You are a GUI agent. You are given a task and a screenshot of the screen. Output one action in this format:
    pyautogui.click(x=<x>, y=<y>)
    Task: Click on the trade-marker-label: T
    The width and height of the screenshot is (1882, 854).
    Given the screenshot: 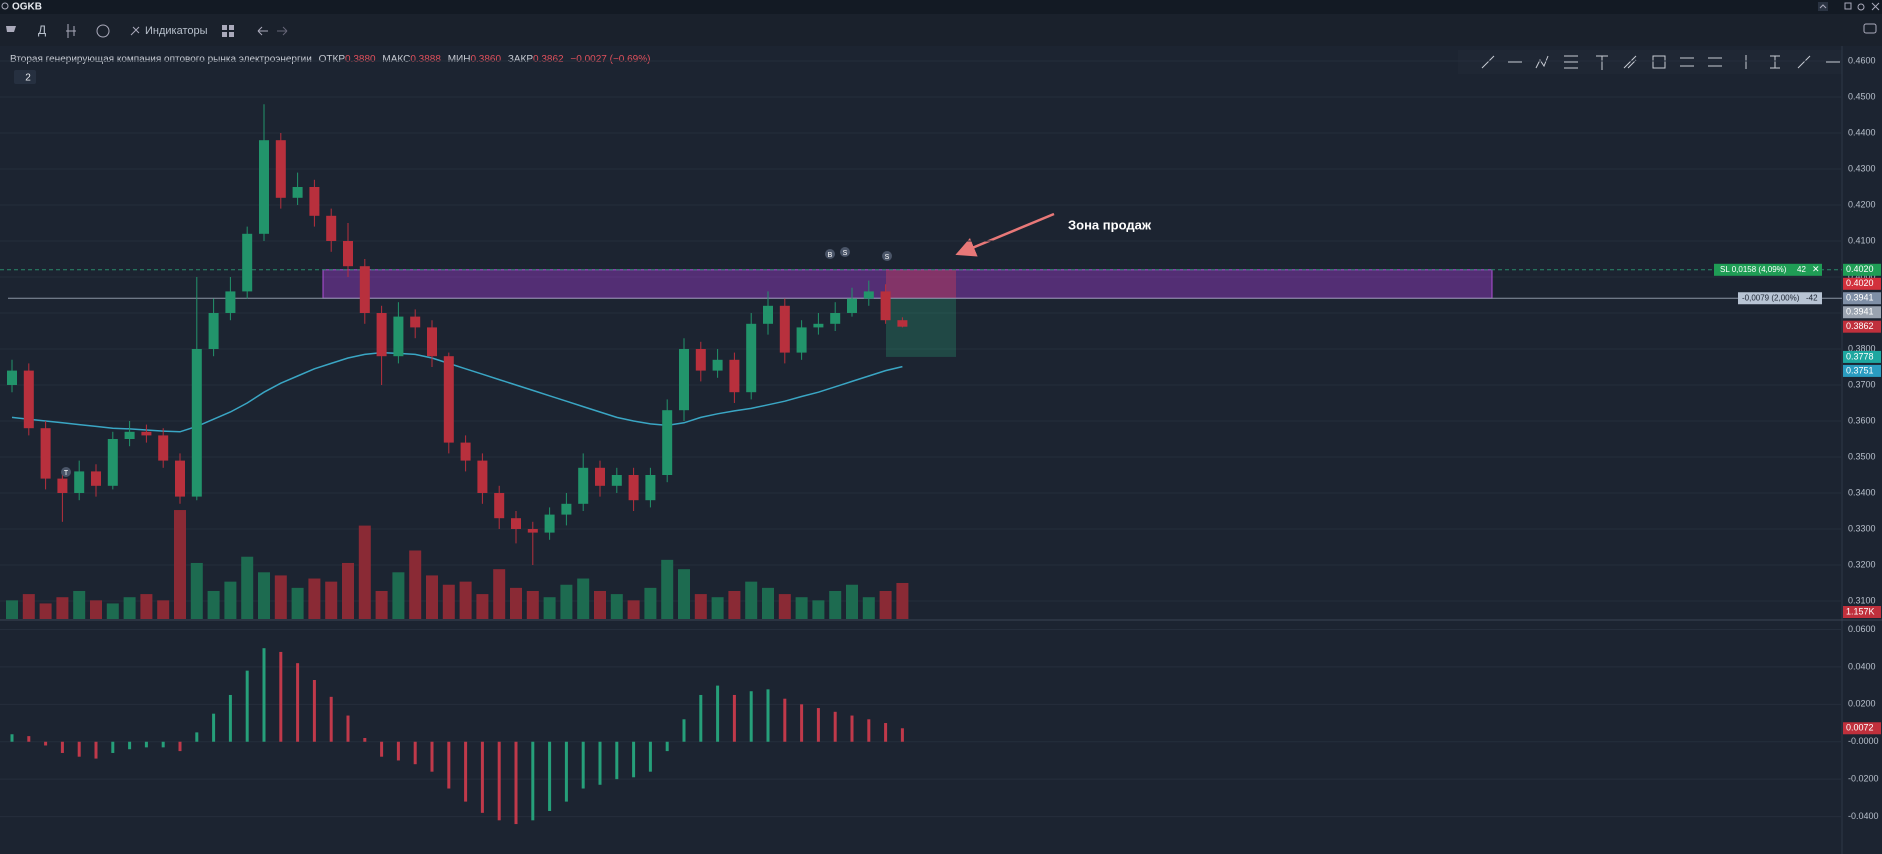 What is the action you would take?
    pyautogui.click(x=66, y=473)
    